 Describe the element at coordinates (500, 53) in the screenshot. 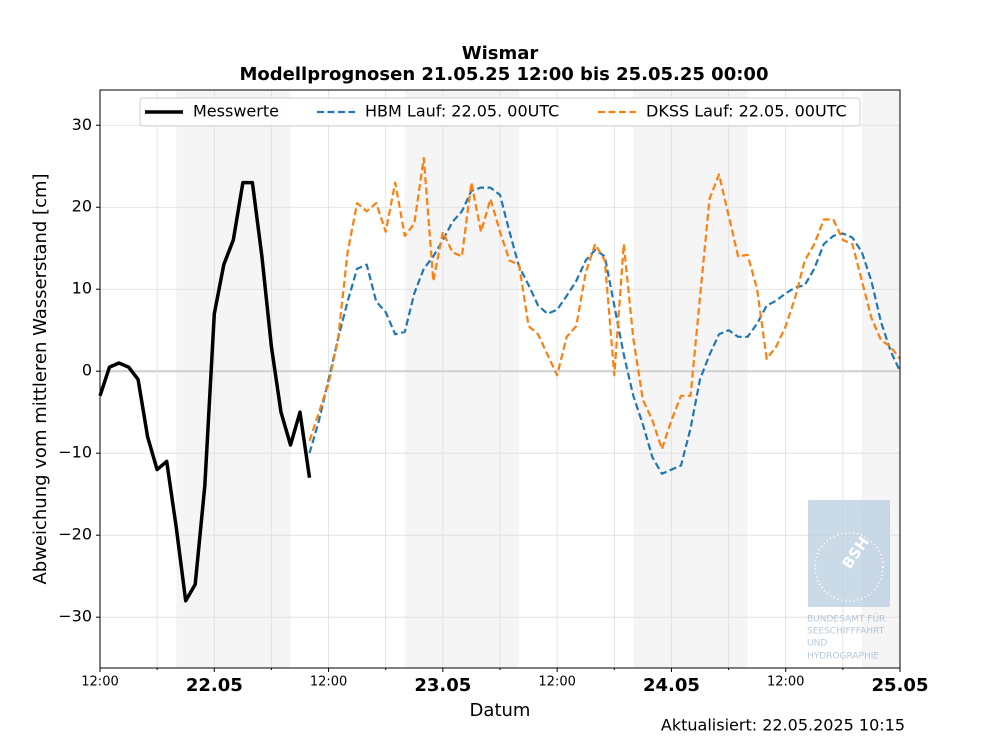

I see `chart-title: Wismar` at that location.